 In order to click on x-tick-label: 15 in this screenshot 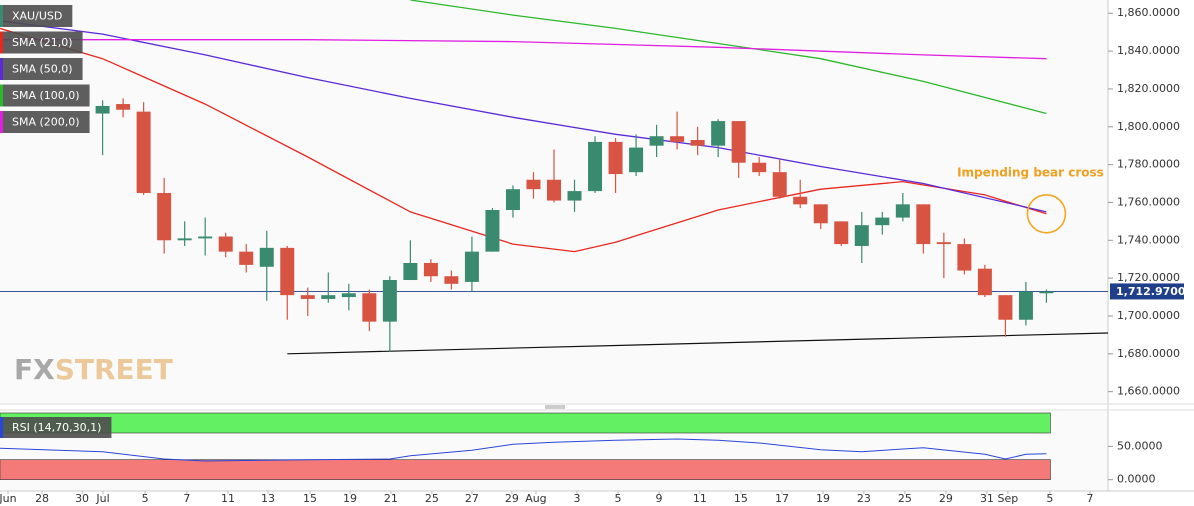, I will do `click(741, 498)`.